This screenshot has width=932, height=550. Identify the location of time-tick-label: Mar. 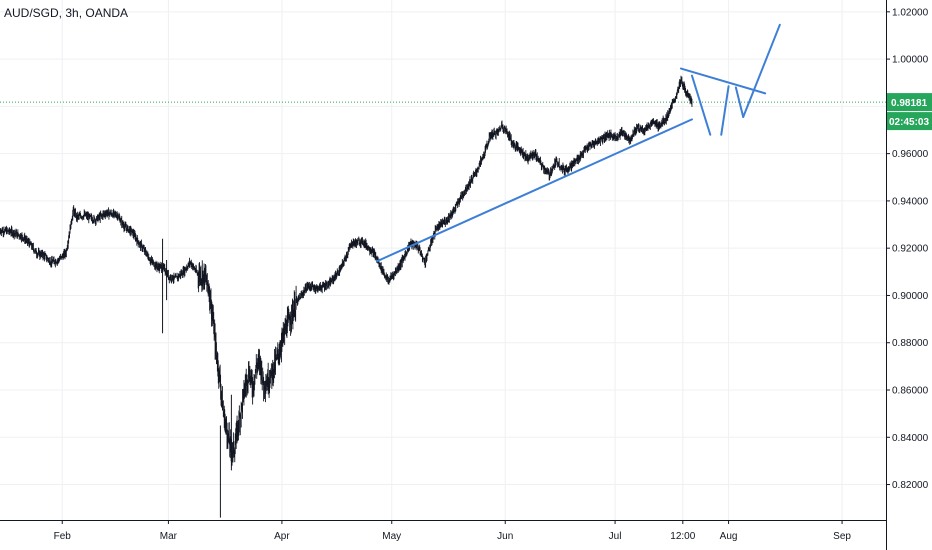
(169, 536).